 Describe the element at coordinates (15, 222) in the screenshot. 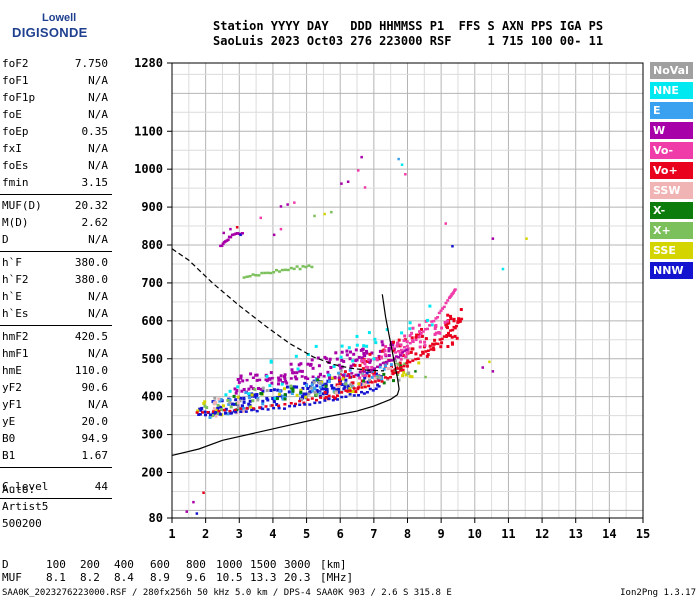

I see `param-name: M(D)` at that location.